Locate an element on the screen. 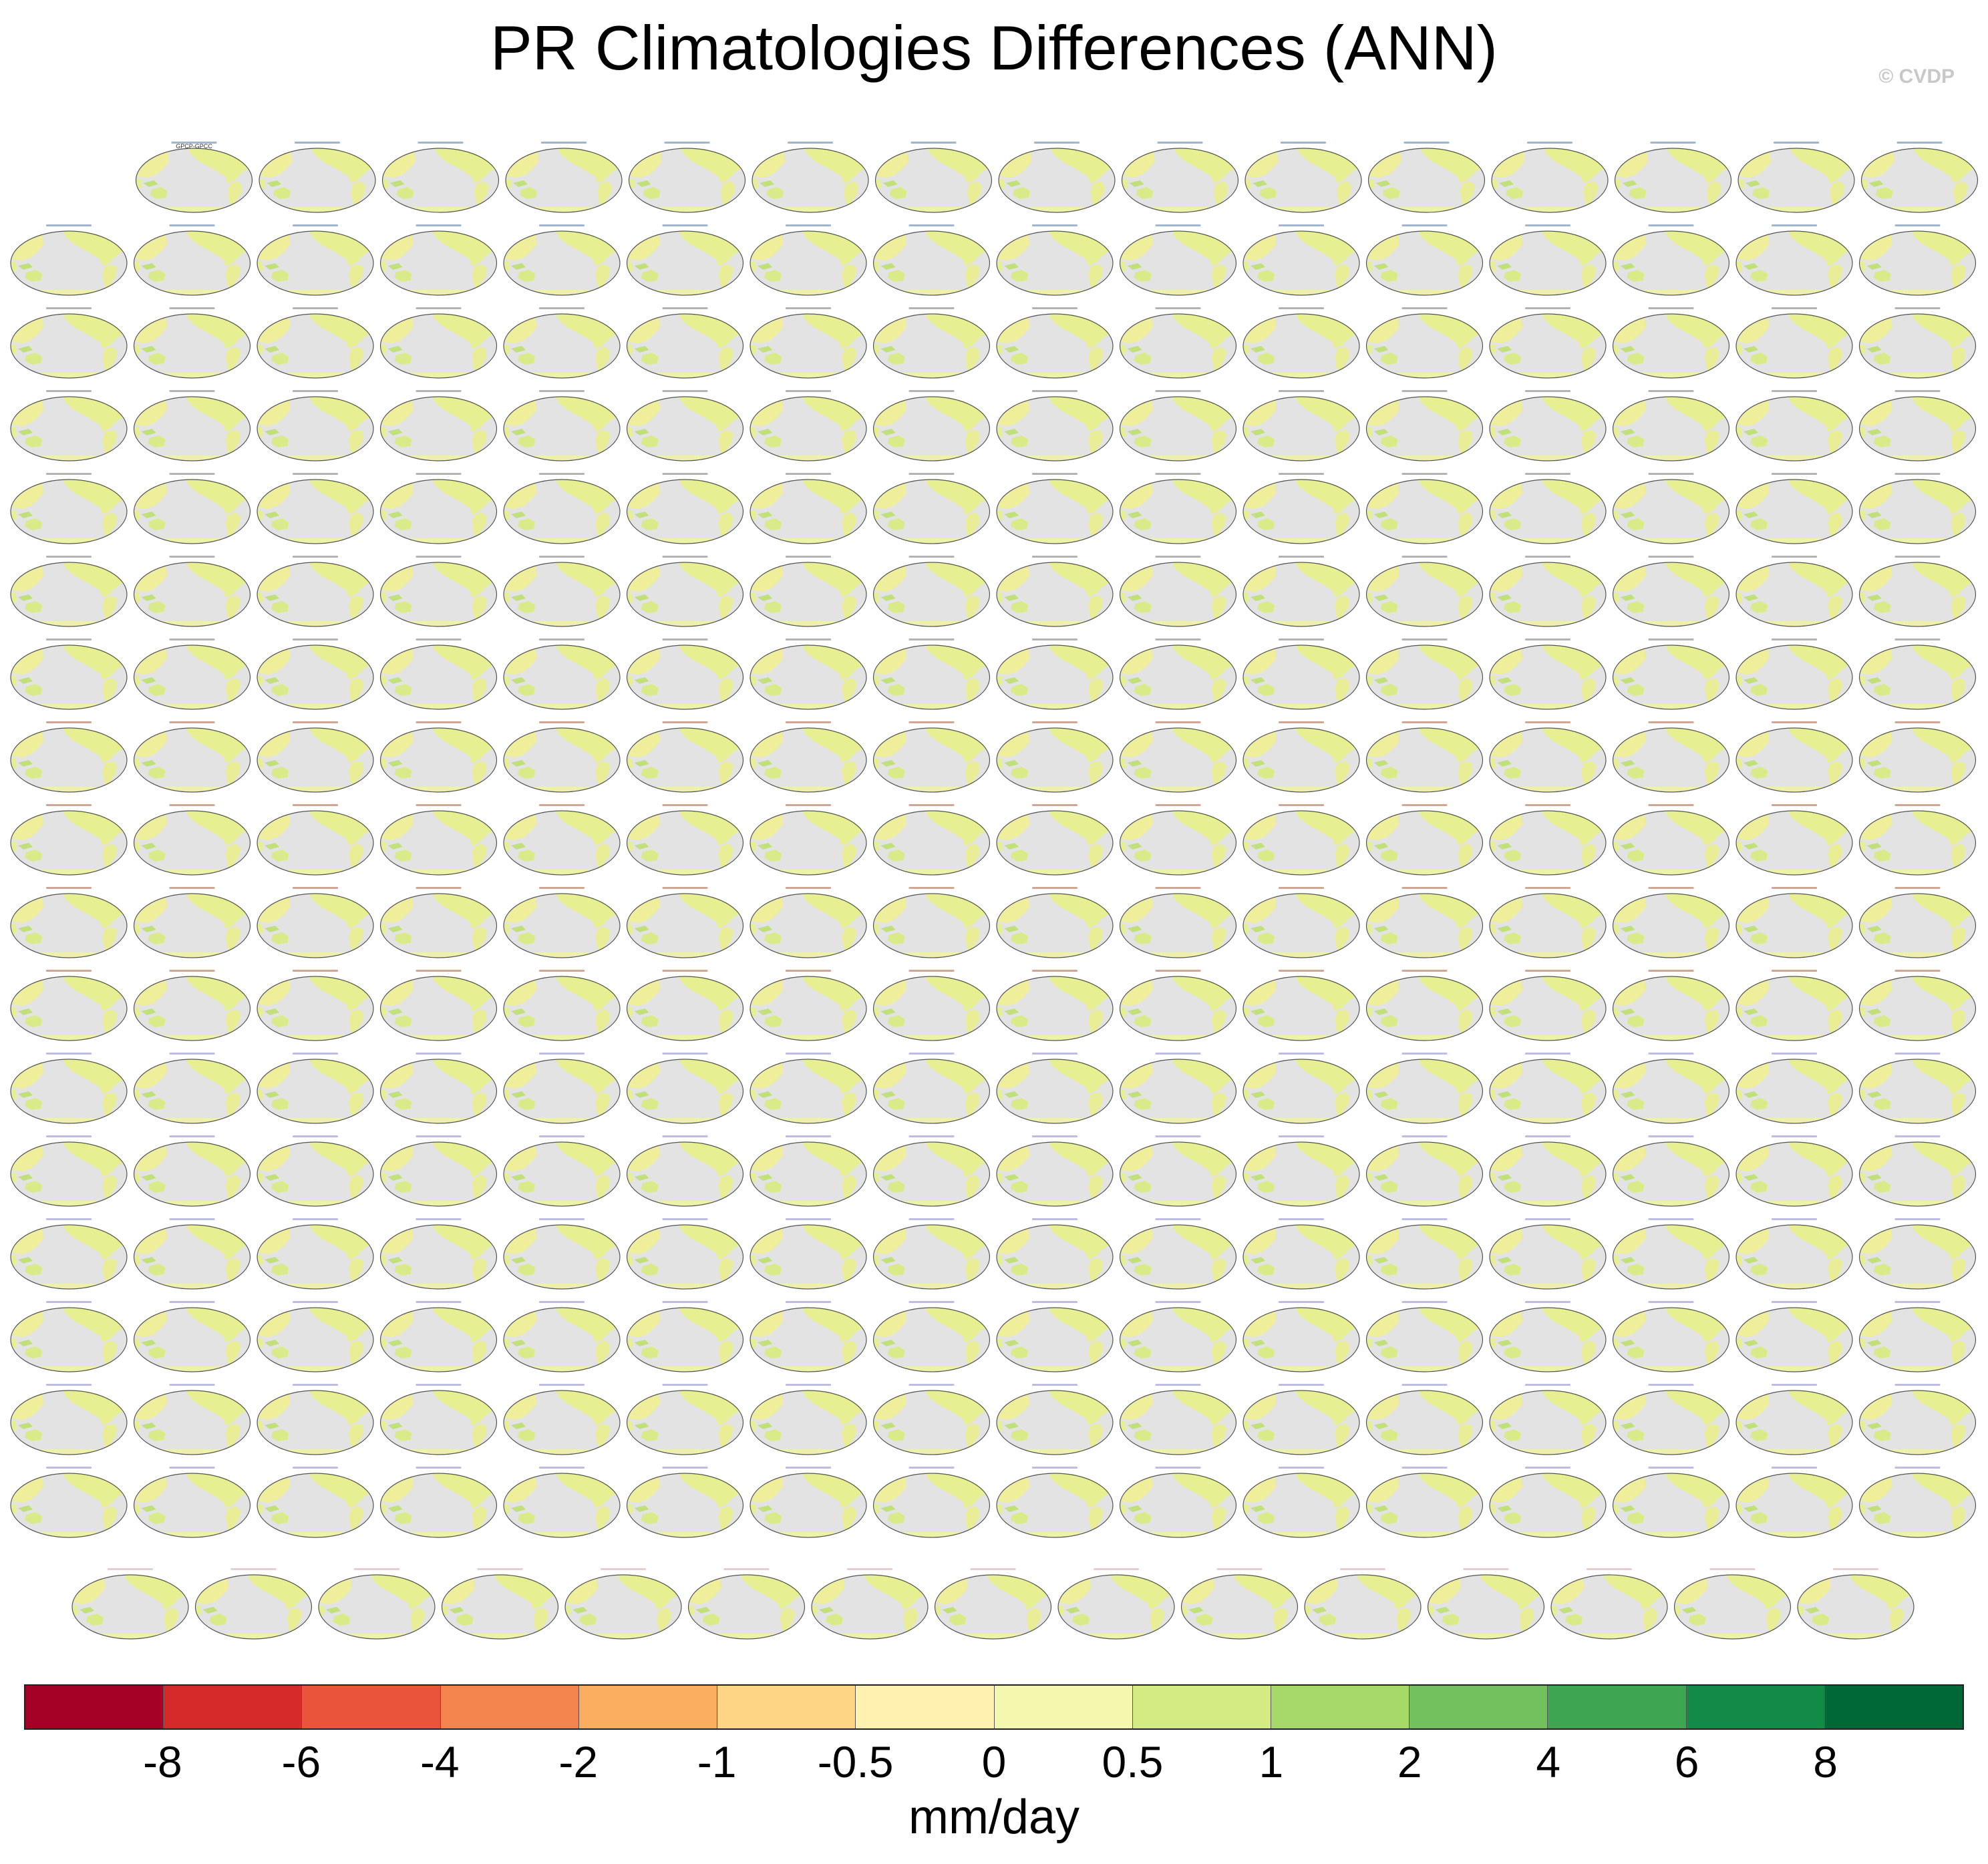 This screenshot has height=1864, width=1988. colorbar is located at coordinates (994, 1707).